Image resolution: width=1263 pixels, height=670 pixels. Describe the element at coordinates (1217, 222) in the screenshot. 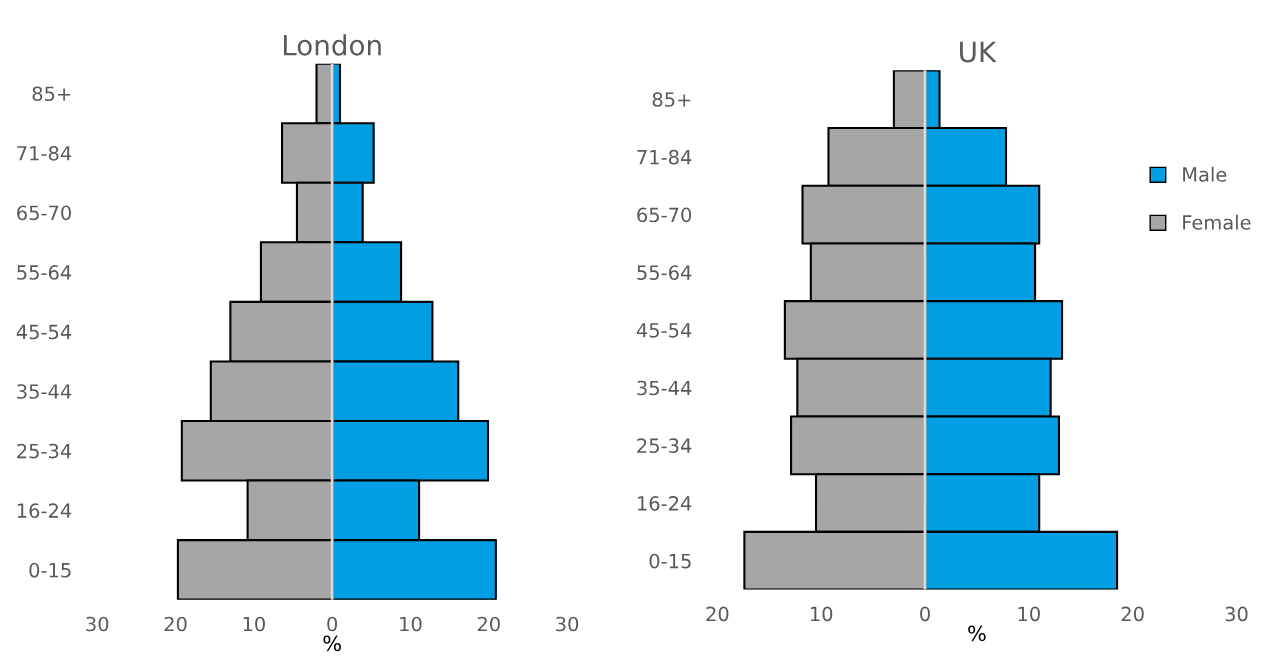

I see `legend-label: Female` at that location.